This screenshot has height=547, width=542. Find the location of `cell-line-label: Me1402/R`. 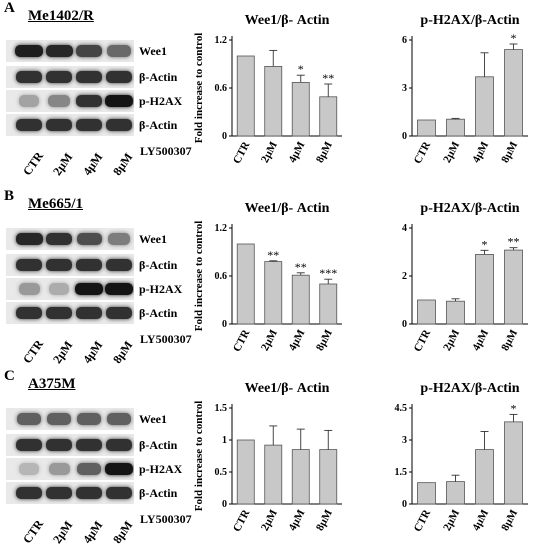

cell-line-label: Me1402/R is located at coordinates (61, 16).